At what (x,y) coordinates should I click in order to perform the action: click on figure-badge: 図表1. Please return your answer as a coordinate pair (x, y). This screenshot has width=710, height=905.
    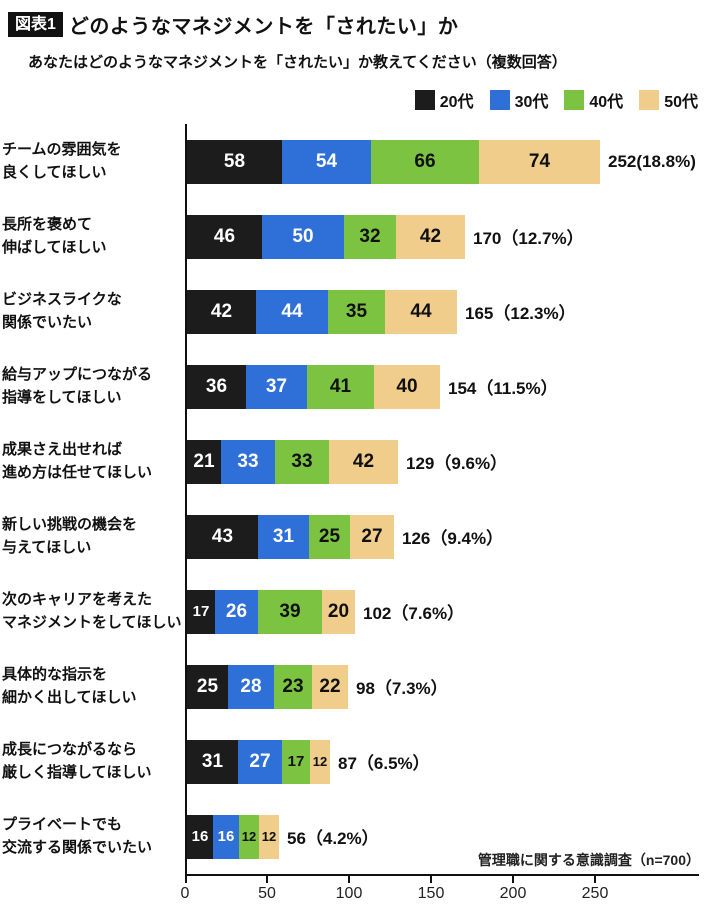
    Looking at the image, I should click on (35, 24).